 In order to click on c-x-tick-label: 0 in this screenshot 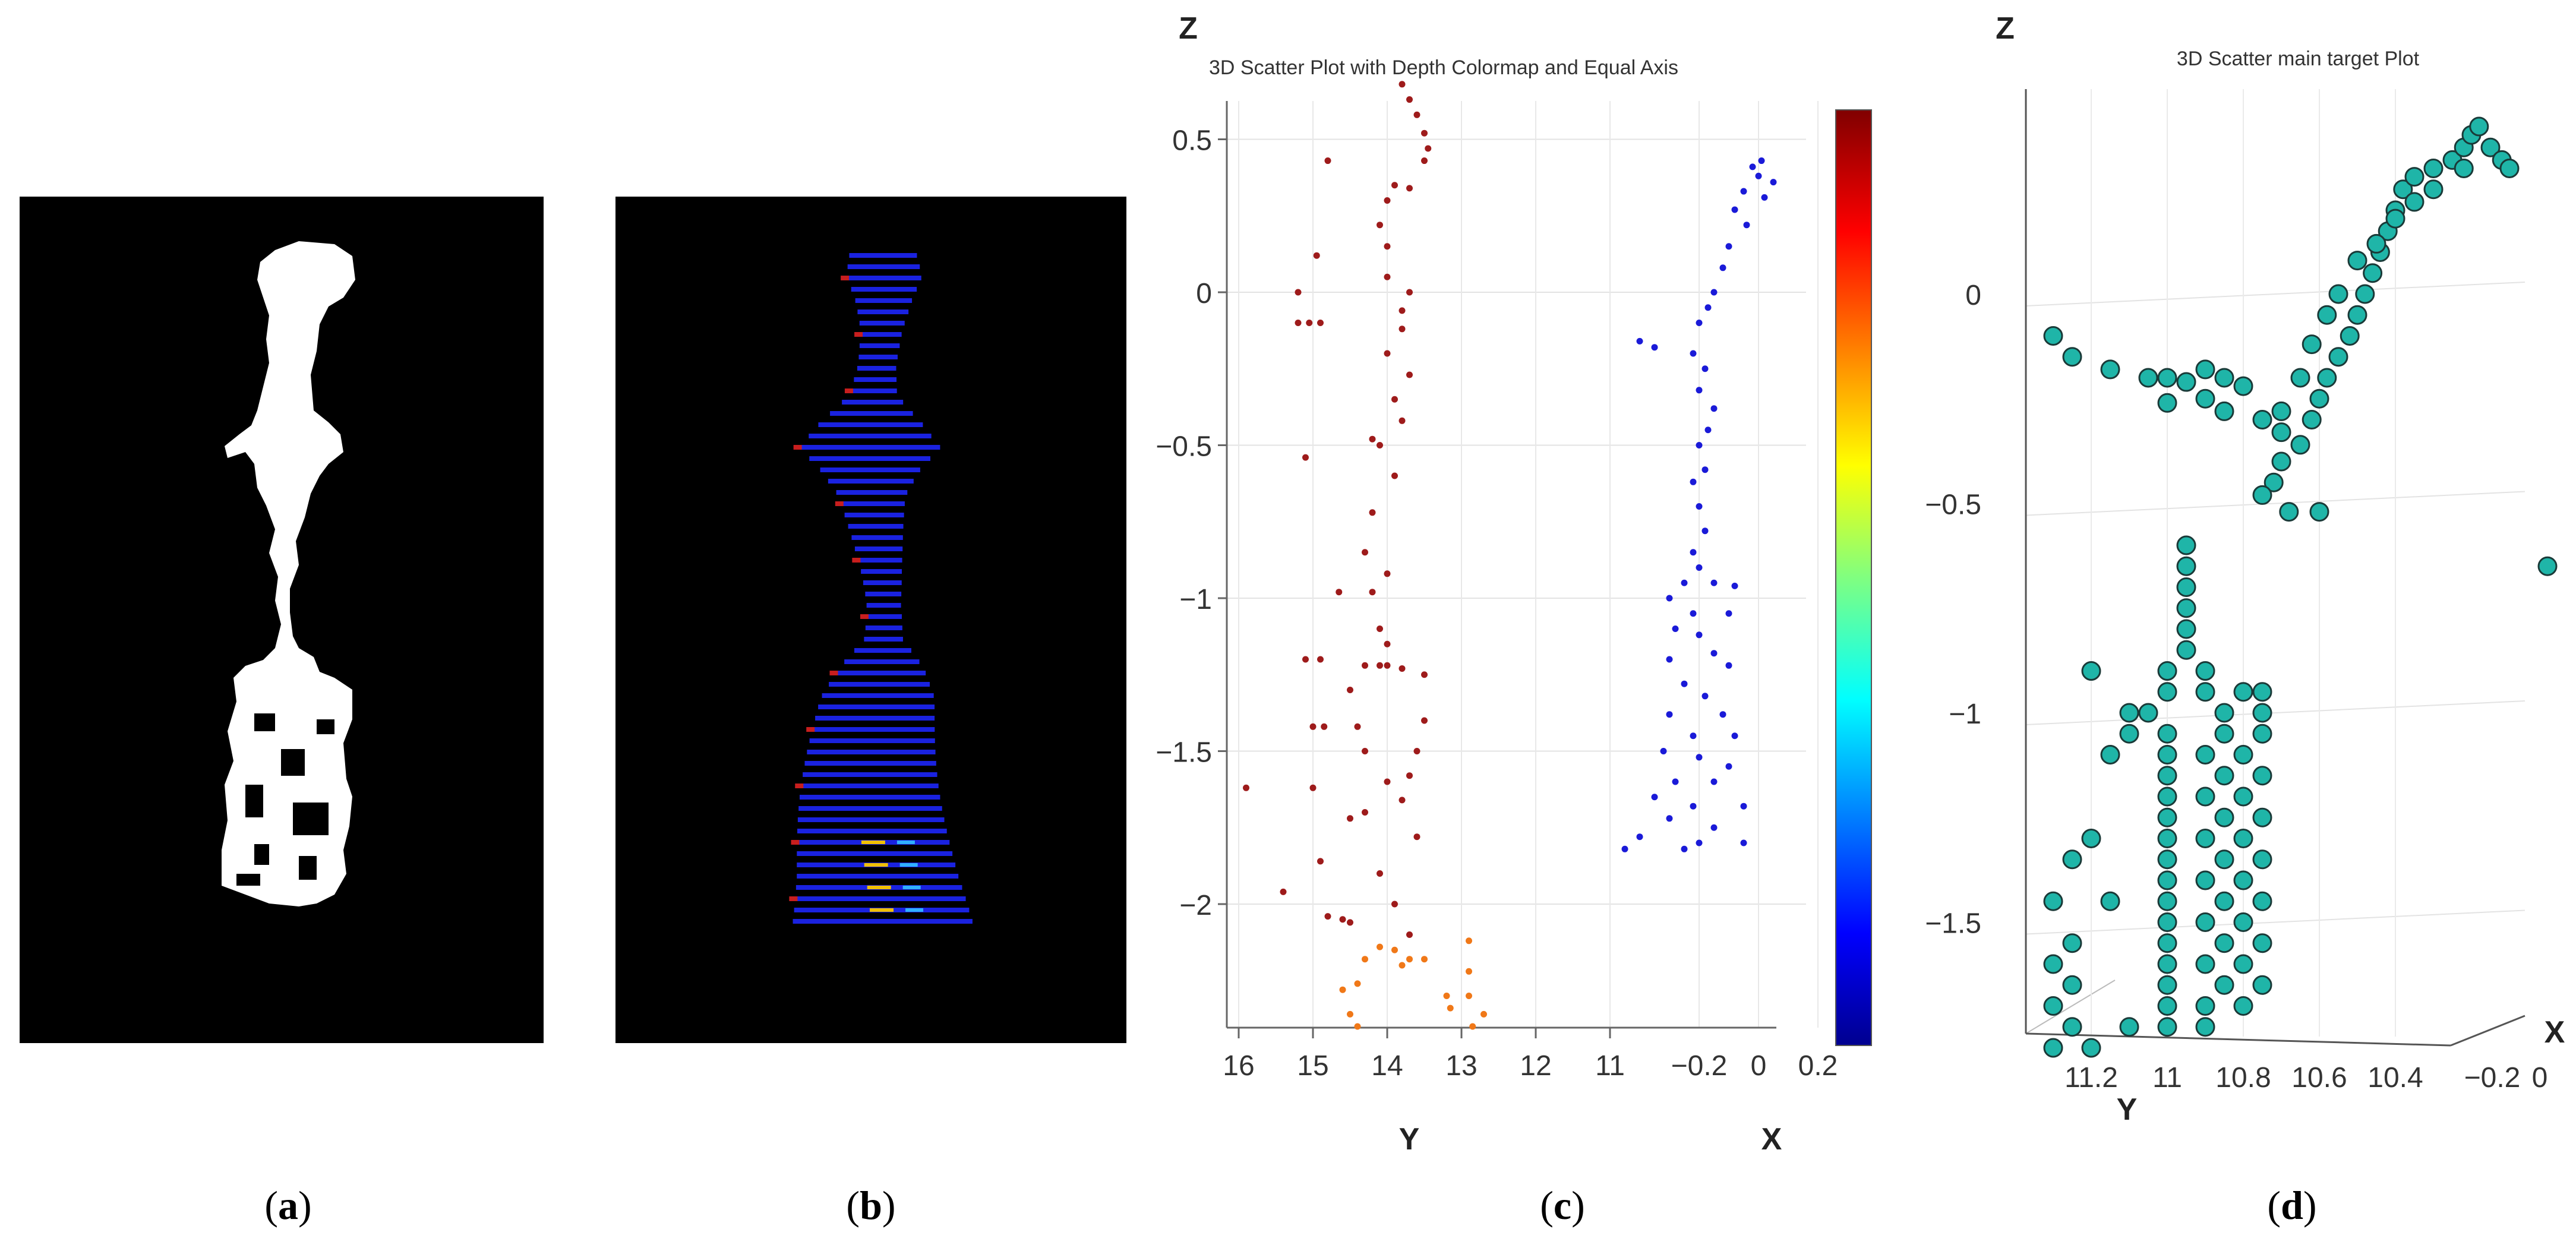, I will do `click(1759, 1066)`.